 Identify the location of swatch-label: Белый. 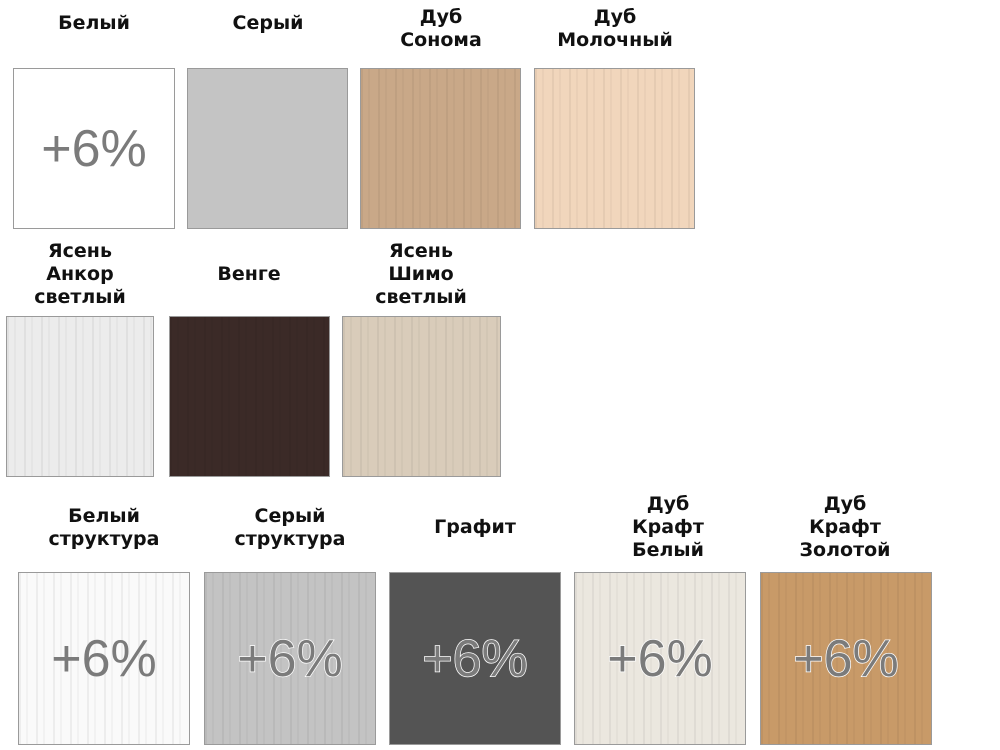
(97, 23).